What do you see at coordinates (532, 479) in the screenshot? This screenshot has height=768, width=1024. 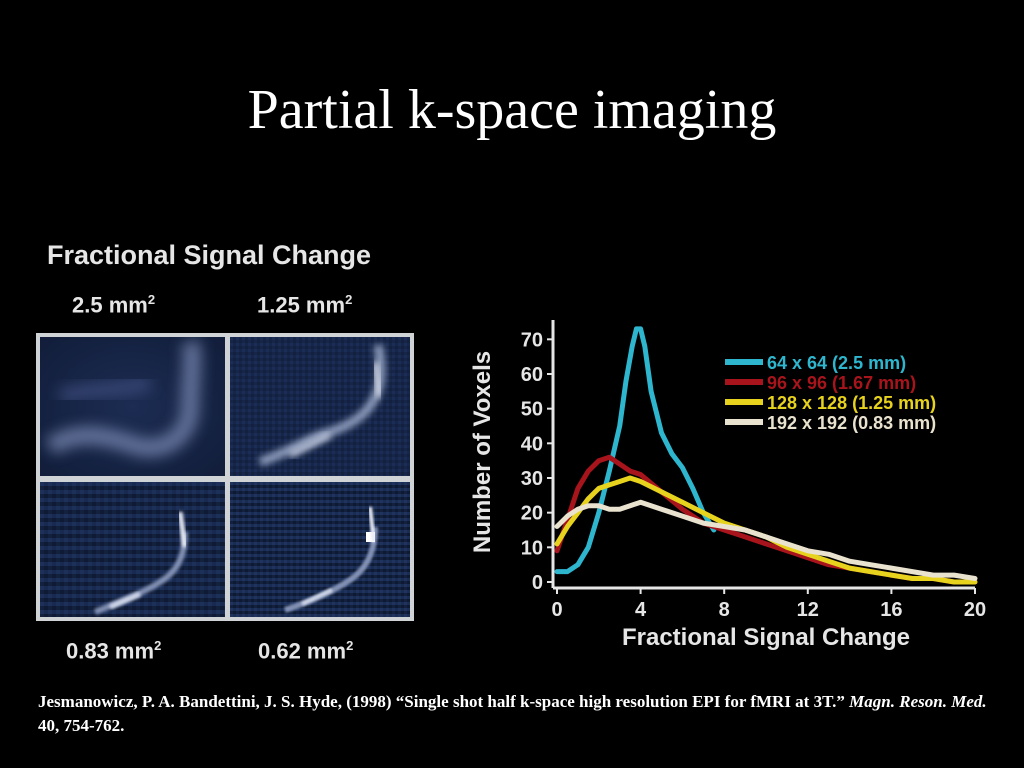 I see `y-tick-label: 30` at bounding box center [532, 479].